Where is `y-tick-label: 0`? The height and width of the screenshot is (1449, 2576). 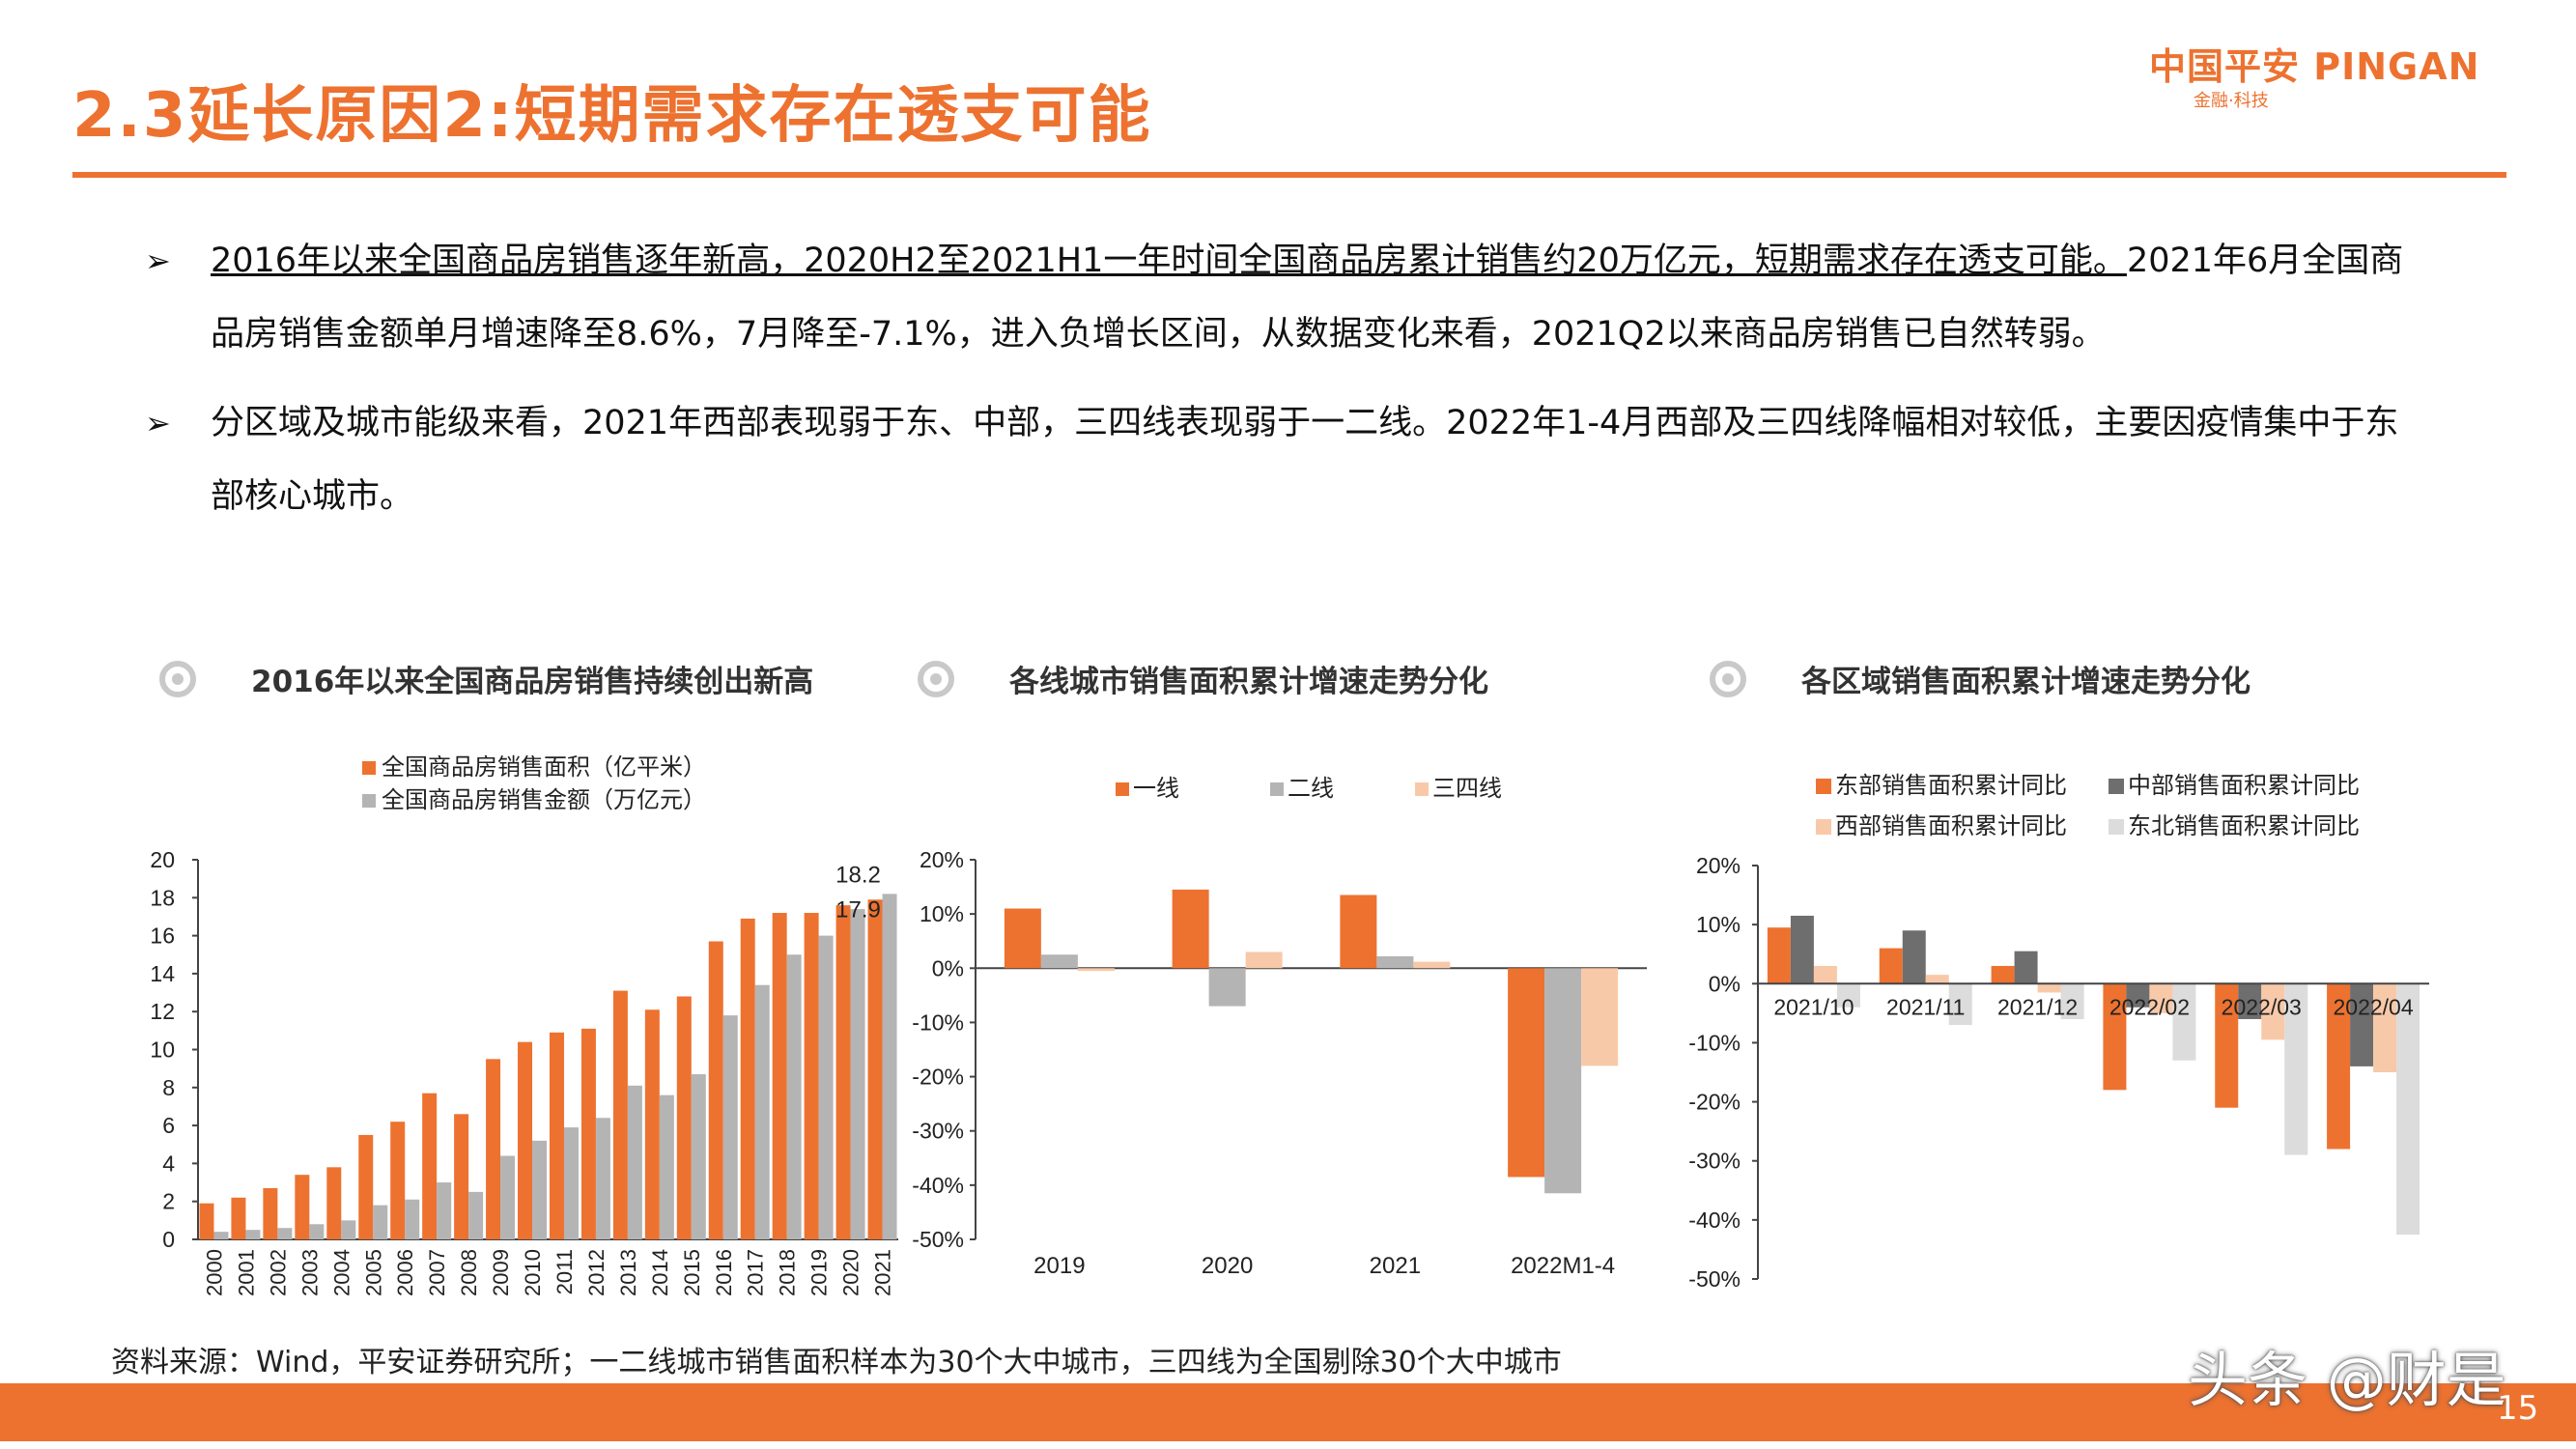 y-tick-label: 0 is located at coordinates (168, 1239).